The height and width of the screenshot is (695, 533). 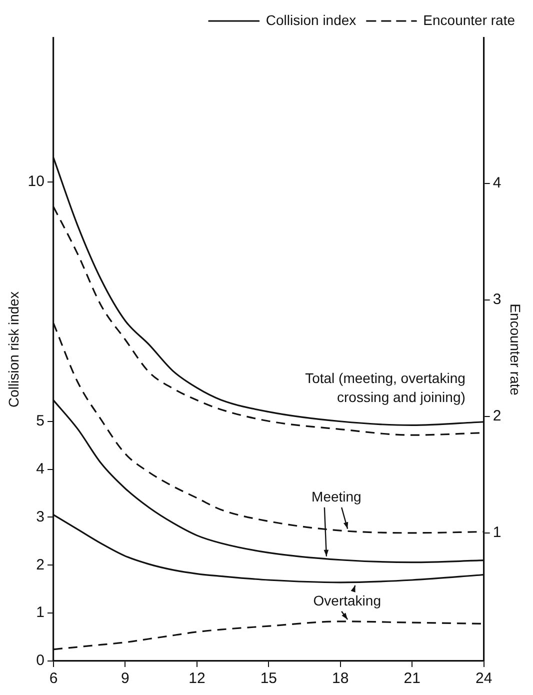 What do you see at coordinates (40, 661) in the screenshot?
I see `y-tick-label: 0` at bounding box center [40, 661].